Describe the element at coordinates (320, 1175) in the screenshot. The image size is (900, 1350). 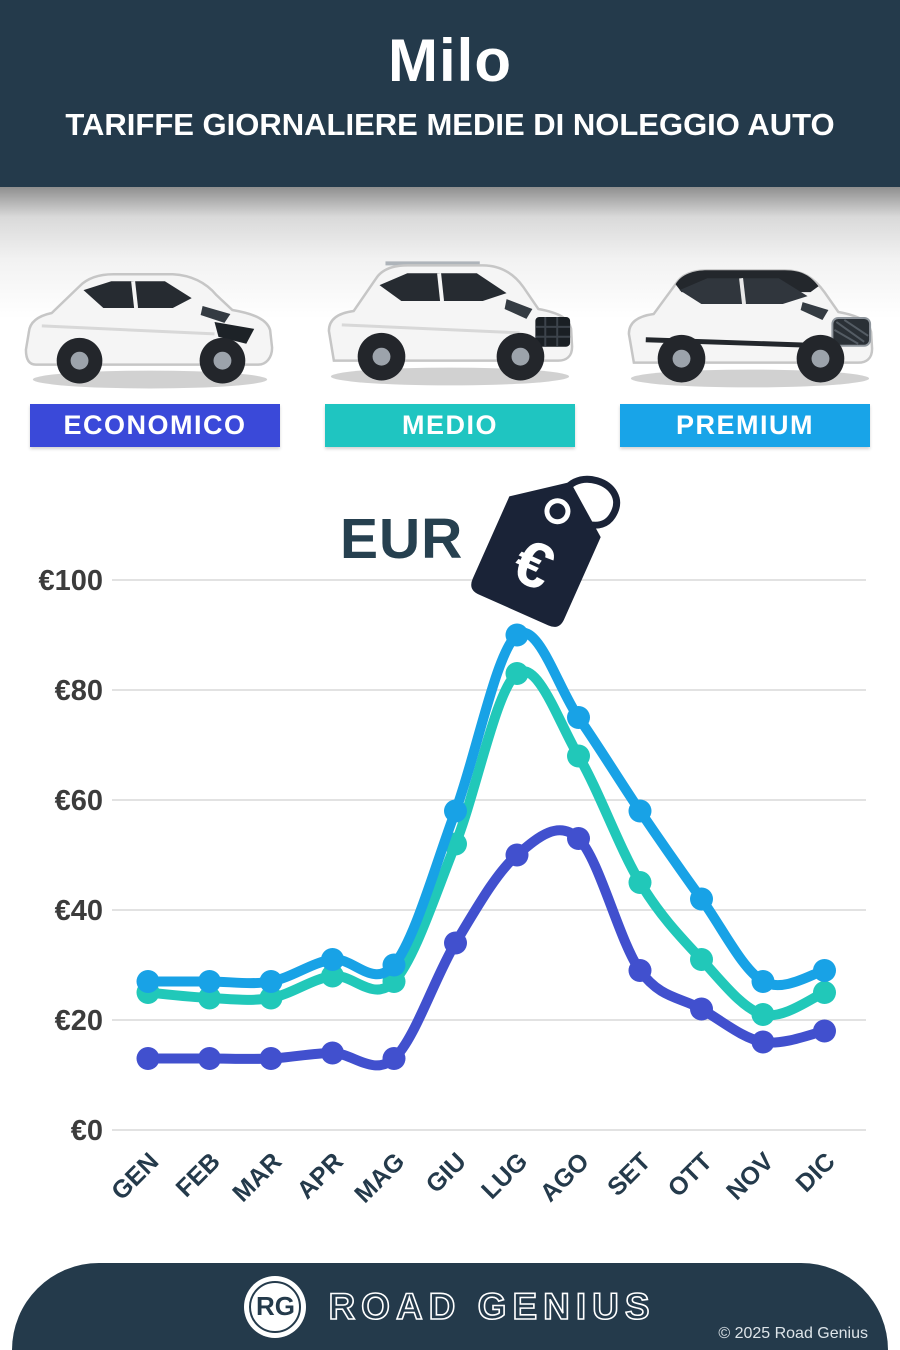
I see `month-label: APR` at that location.